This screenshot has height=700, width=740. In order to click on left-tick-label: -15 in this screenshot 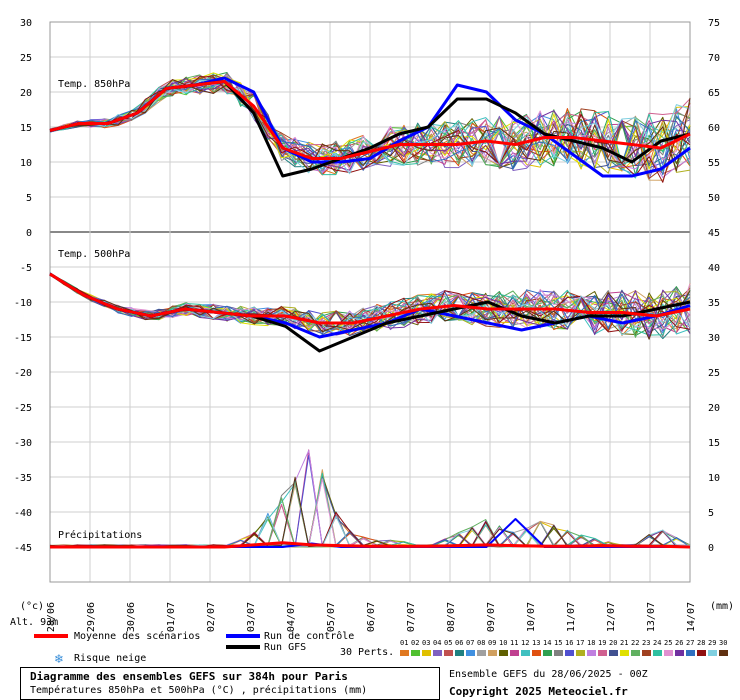, I will do `click(23, 338)`.